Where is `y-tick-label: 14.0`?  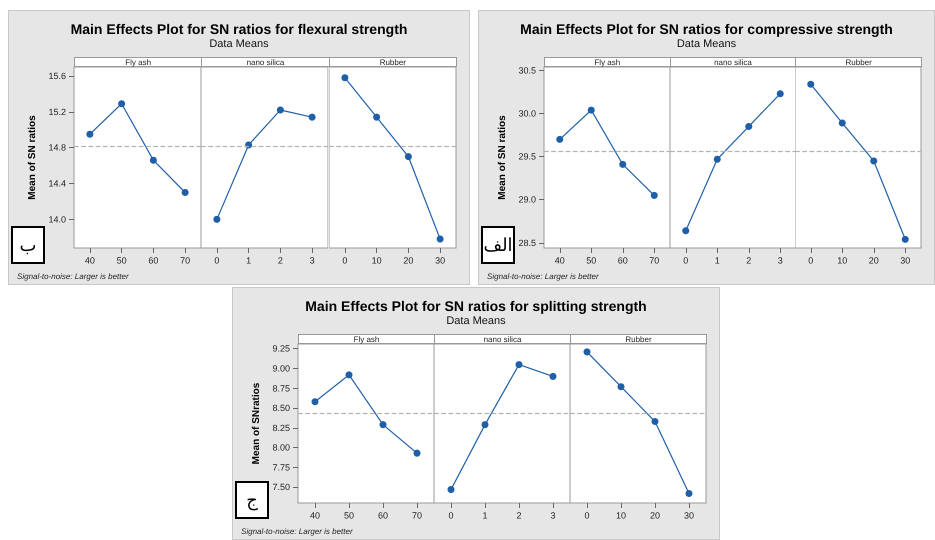
y-tick-label: 14.0 is located at coordinates (57, 219).